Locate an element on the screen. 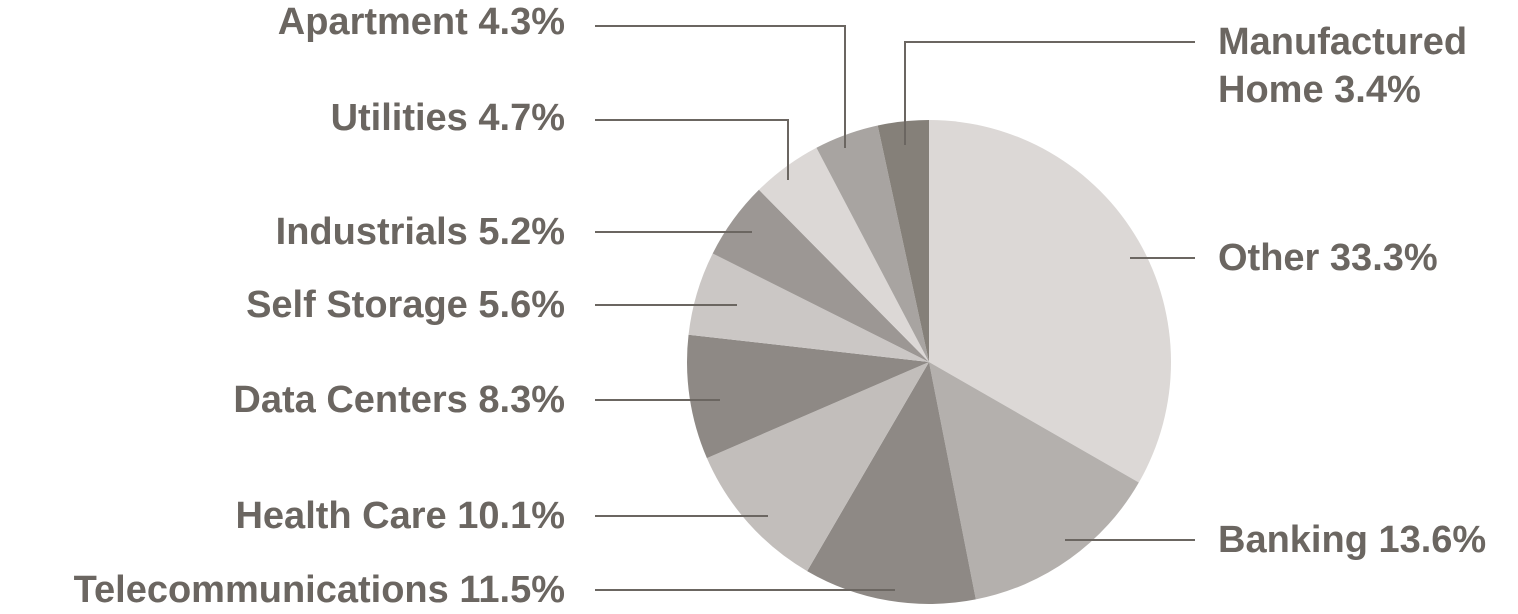 This screenshot has height=614, width=1518. category-label: Apartment is located at coordinates (372, 22).